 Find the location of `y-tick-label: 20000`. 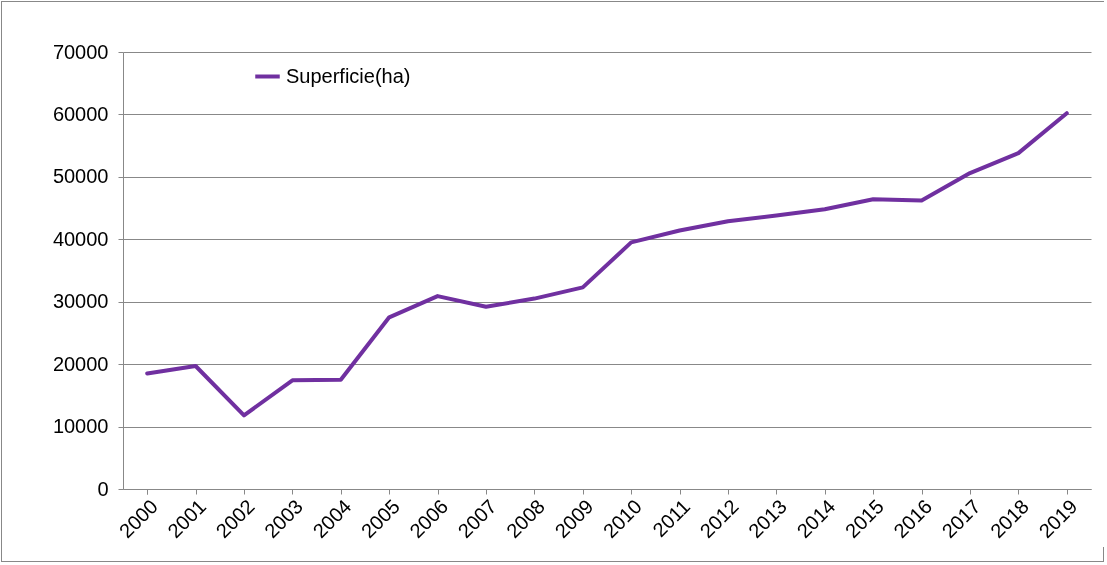

y-tick-label: 20000 is located at coordinates (80, 363).